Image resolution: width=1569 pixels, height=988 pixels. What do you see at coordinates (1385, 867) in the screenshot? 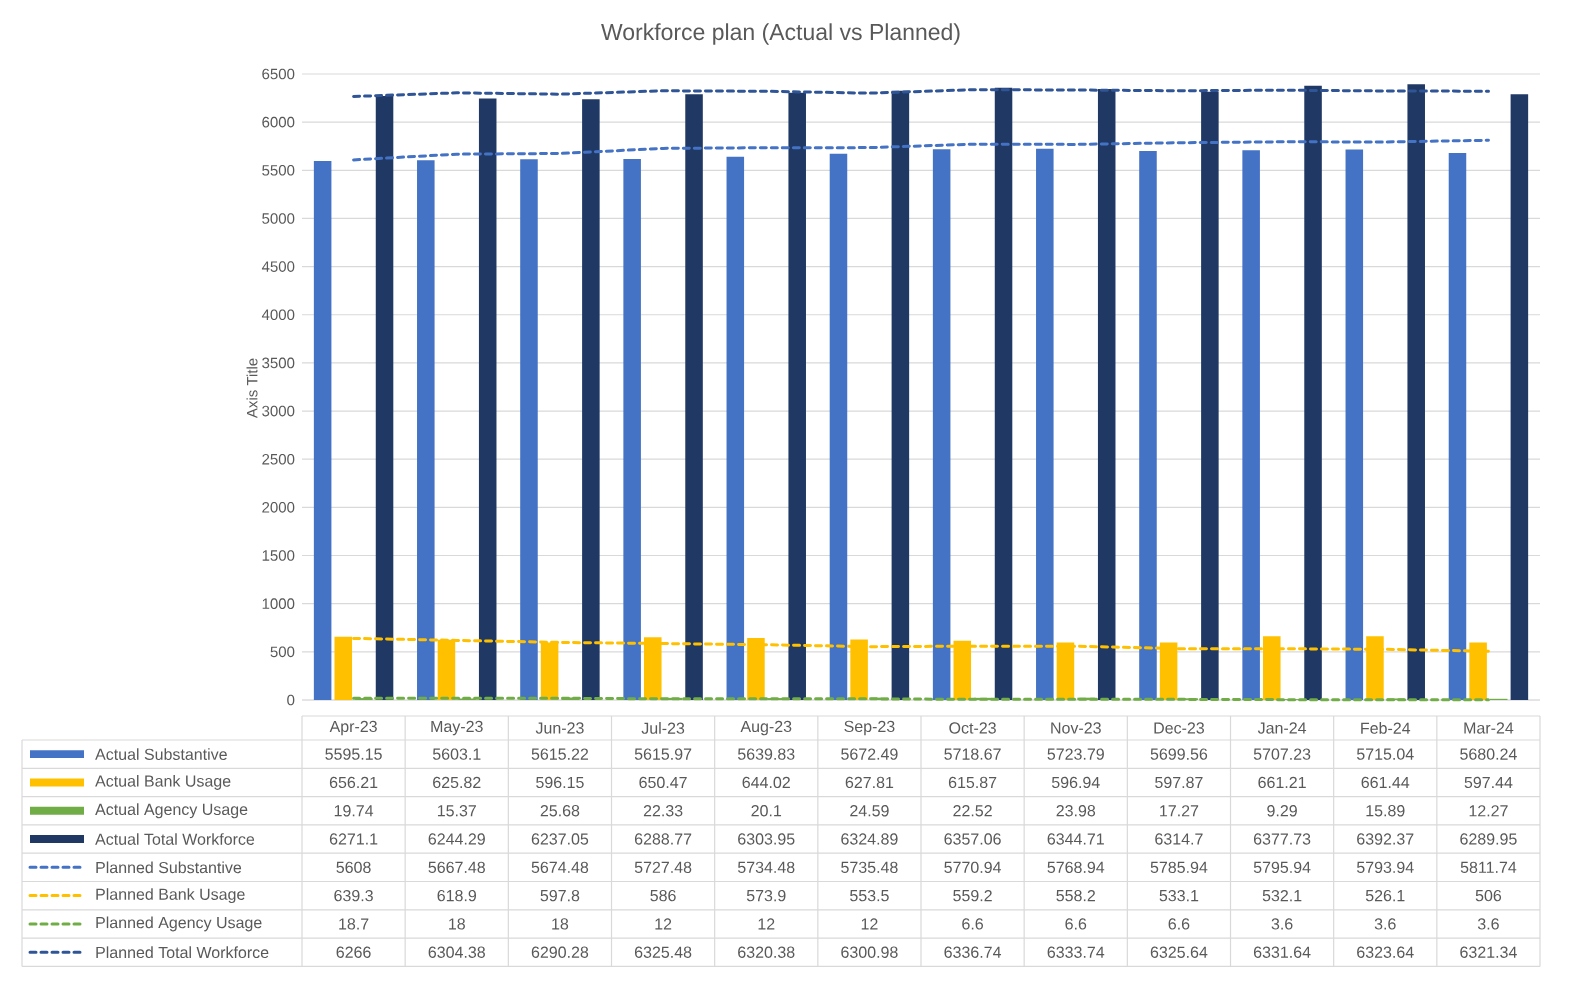
I see `data-label: 5793.94` at bounding box center [1385, 867].